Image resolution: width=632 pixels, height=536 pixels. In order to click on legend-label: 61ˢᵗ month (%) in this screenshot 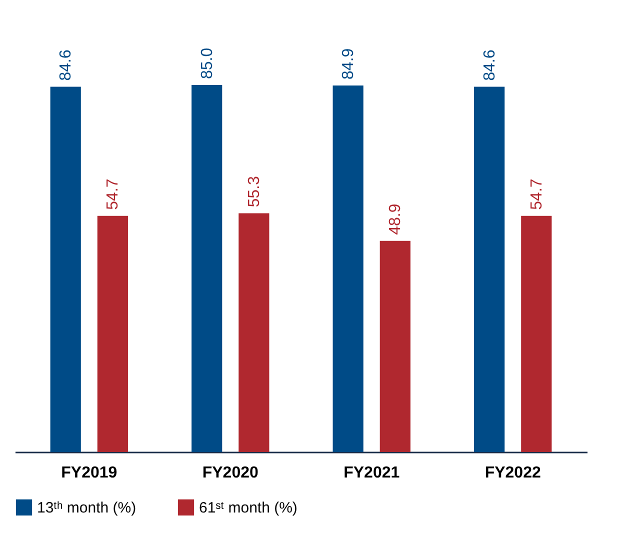, I will do `click(248, 507)`.